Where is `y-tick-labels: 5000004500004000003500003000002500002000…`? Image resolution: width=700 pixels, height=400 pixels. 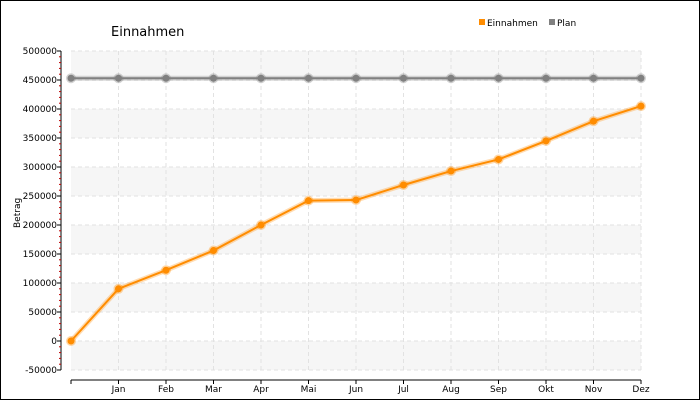
y-tick-labels: 5000004500004000003500003000002500002000… is located at coordinates (40, 211).